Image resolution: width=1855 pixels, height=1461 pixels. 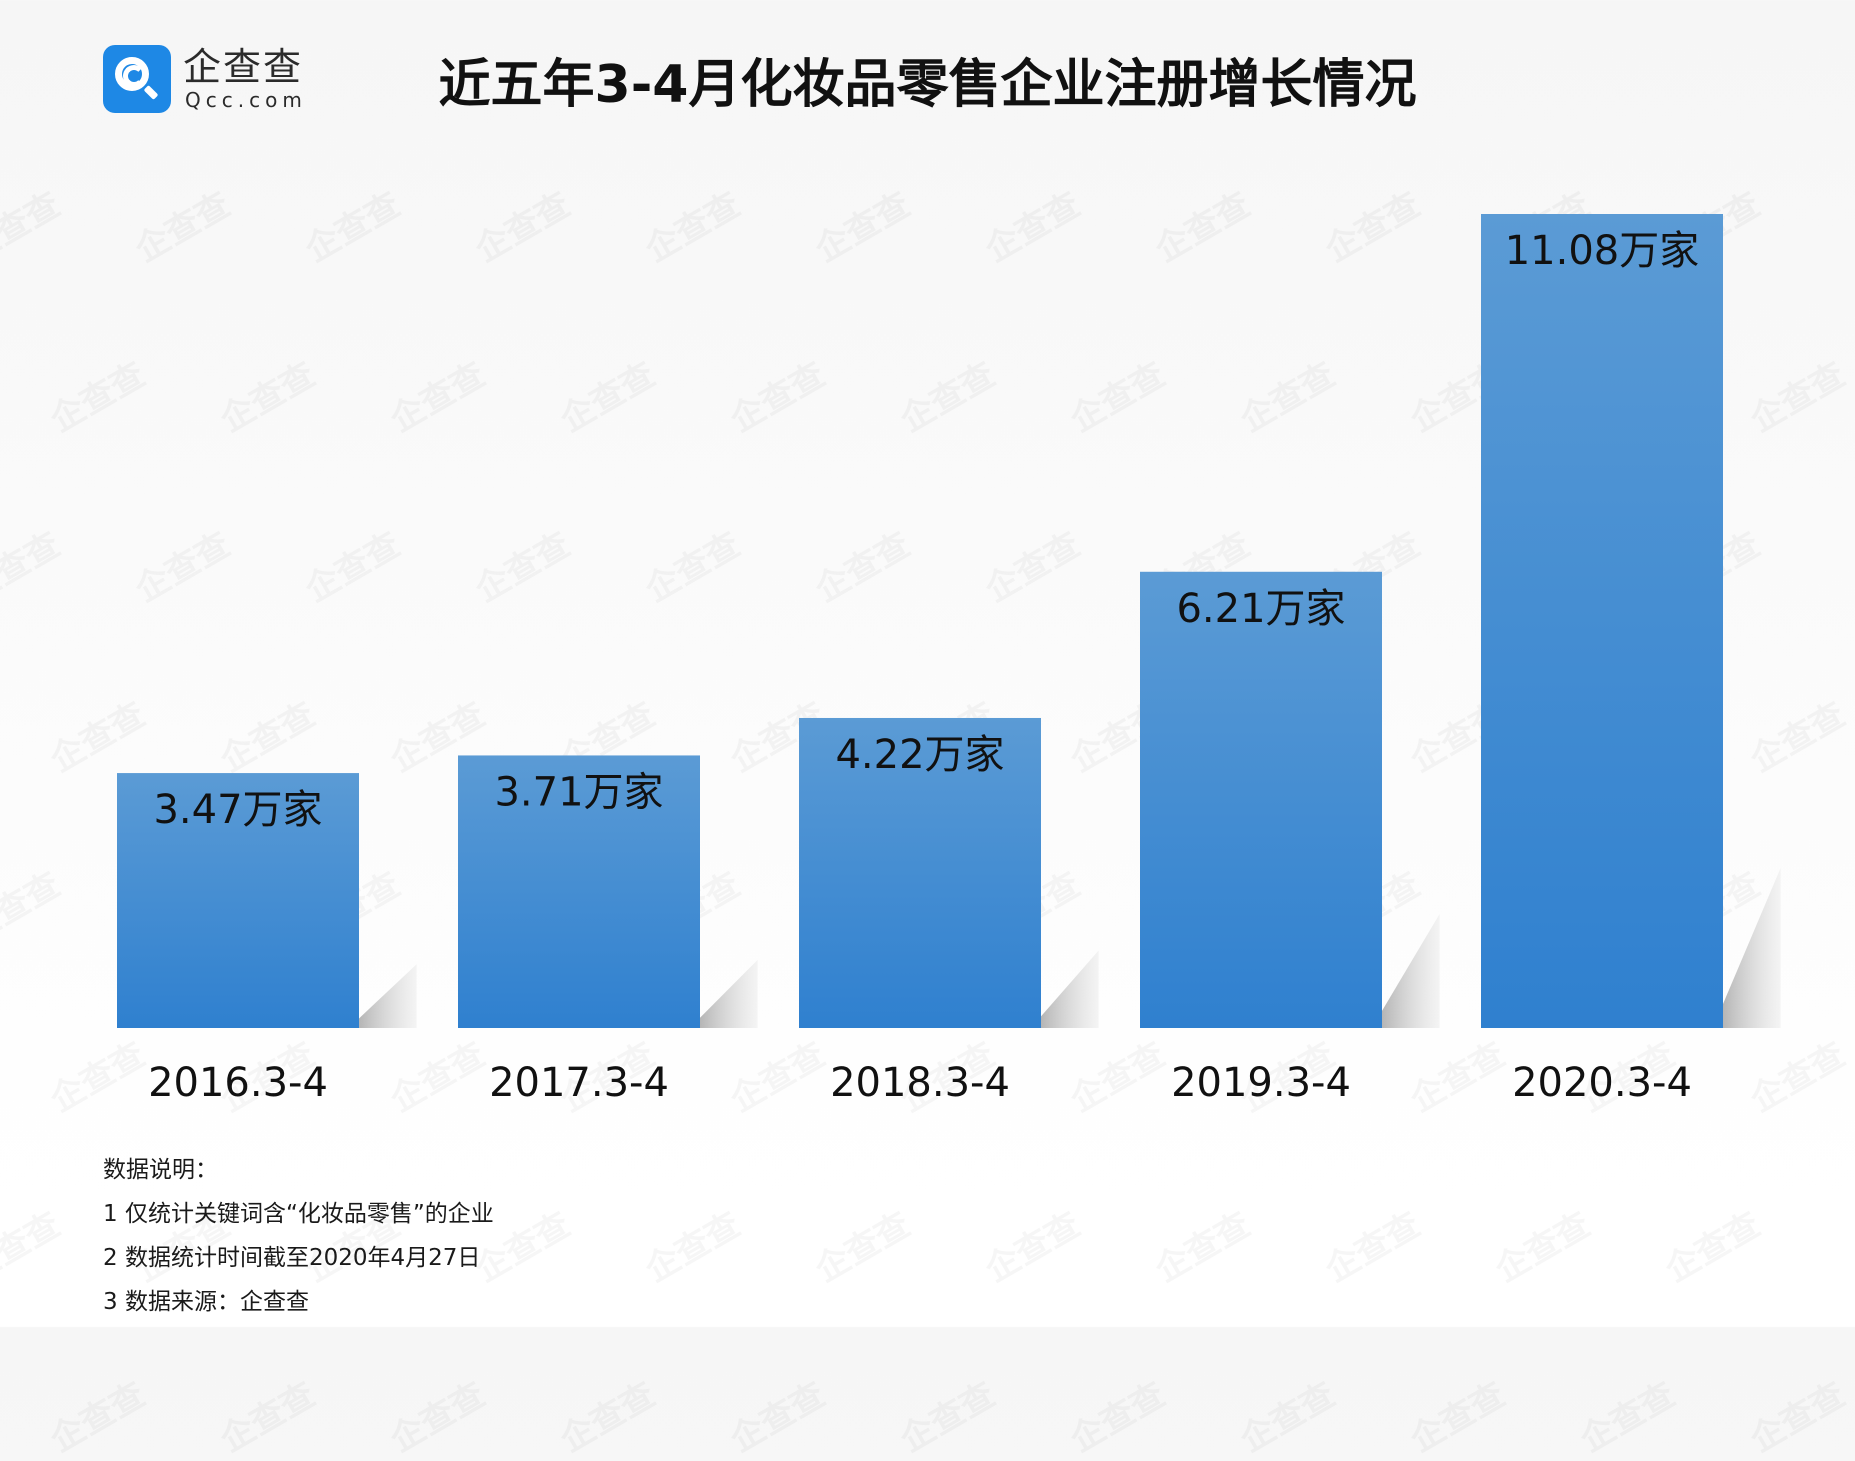 What do you see at coordinates (920, 1083) in the screenshot?
I see `category-label: 2018.3-4` at bounding box center [920, 1083].